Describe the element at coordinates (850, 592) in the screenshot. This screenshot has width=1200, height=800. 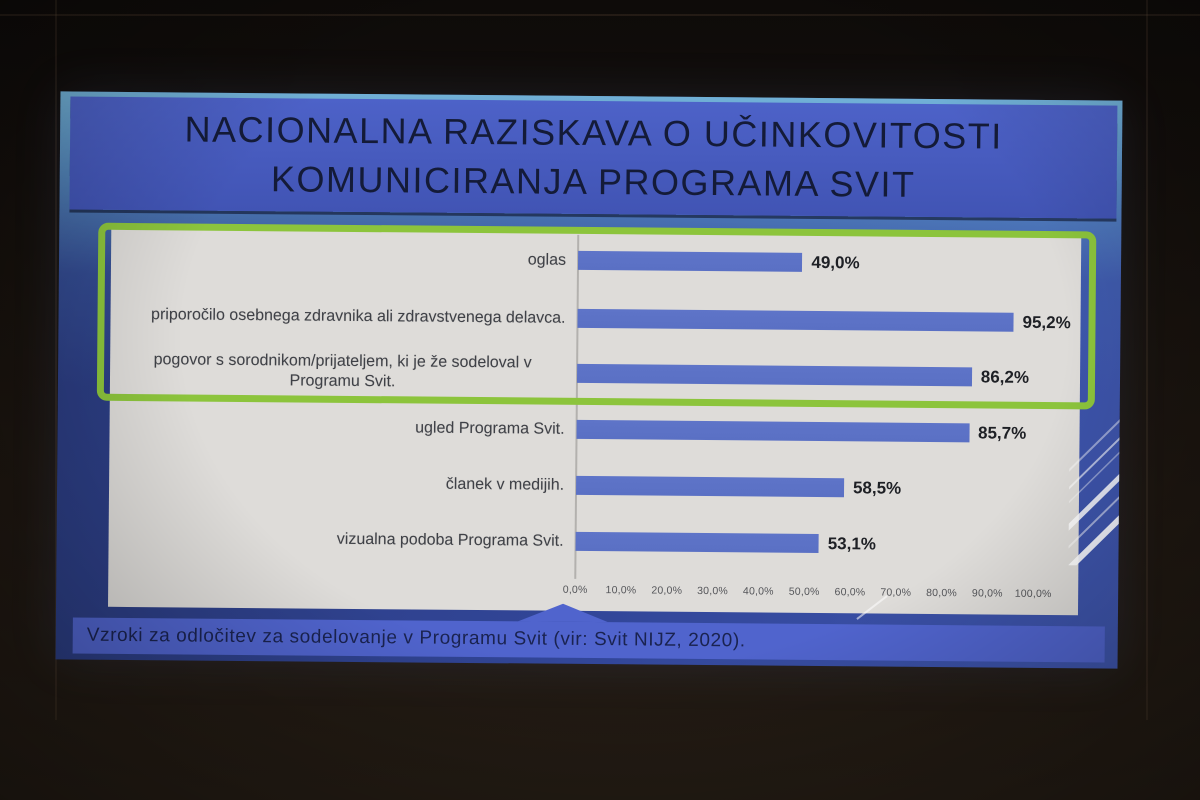
I see `x-axis-tick: 60,0%` at that location.